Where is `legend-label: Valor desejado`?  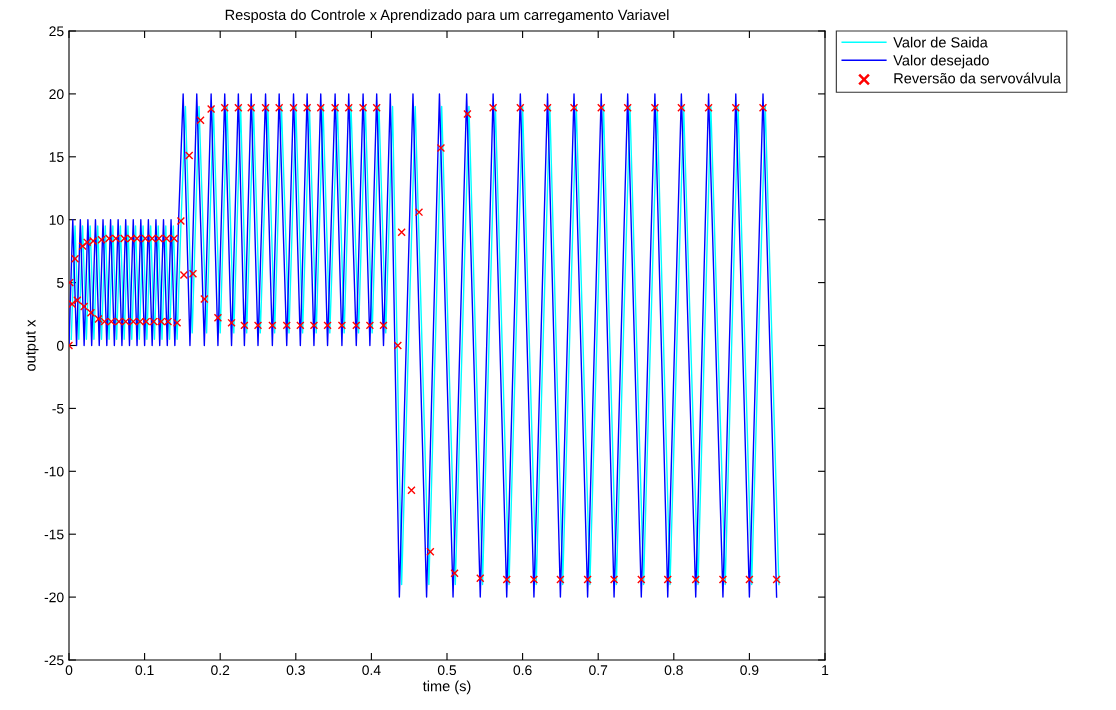 legend-label: Valor desejado is located at coordinates (941, 61).